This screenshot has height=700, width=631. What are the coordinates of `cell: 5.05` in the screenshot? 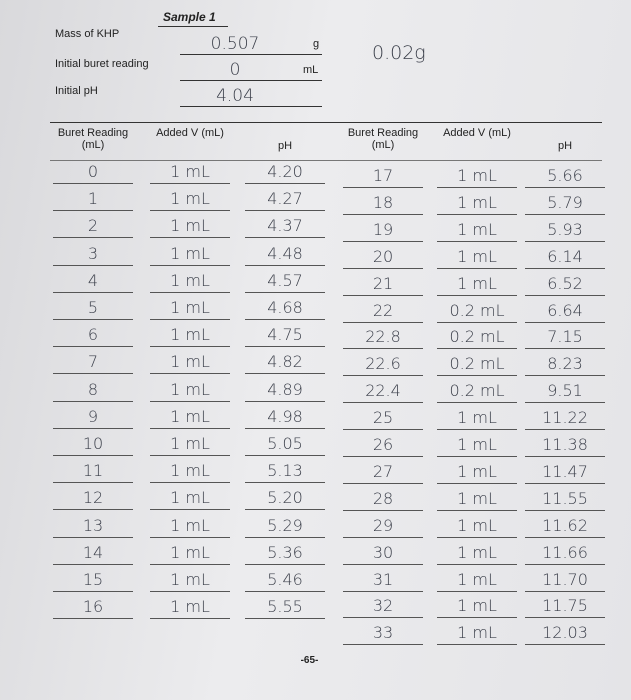 It's located at (285, 443).